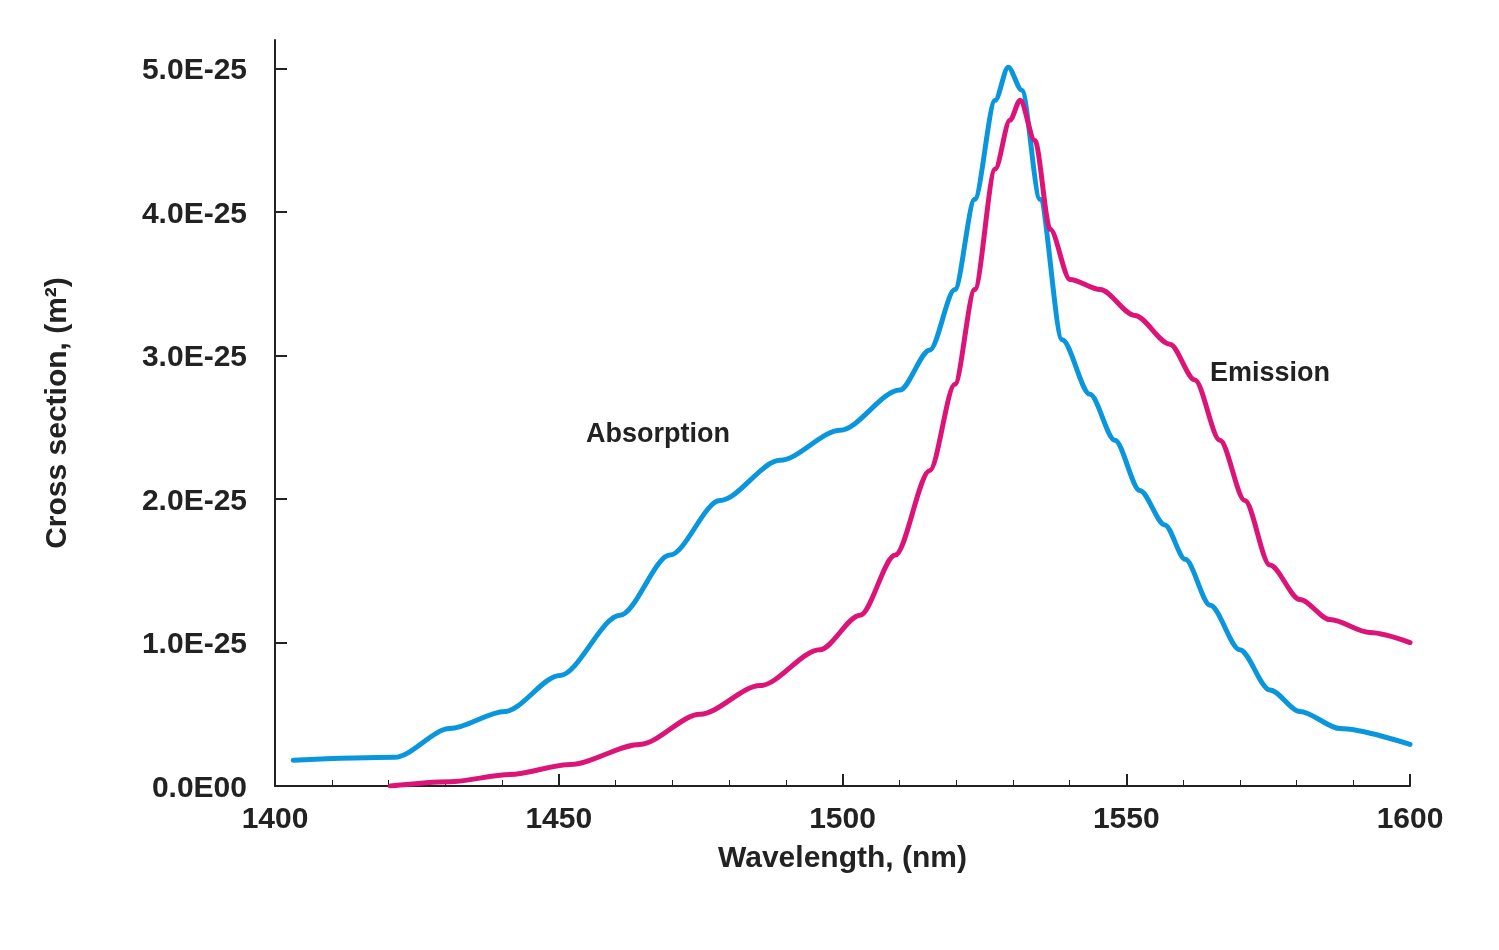 The height and width of the screenshot is (950, 1499). I want to click on x-axis-title: Wavelength, (nm), so click(842, 856).